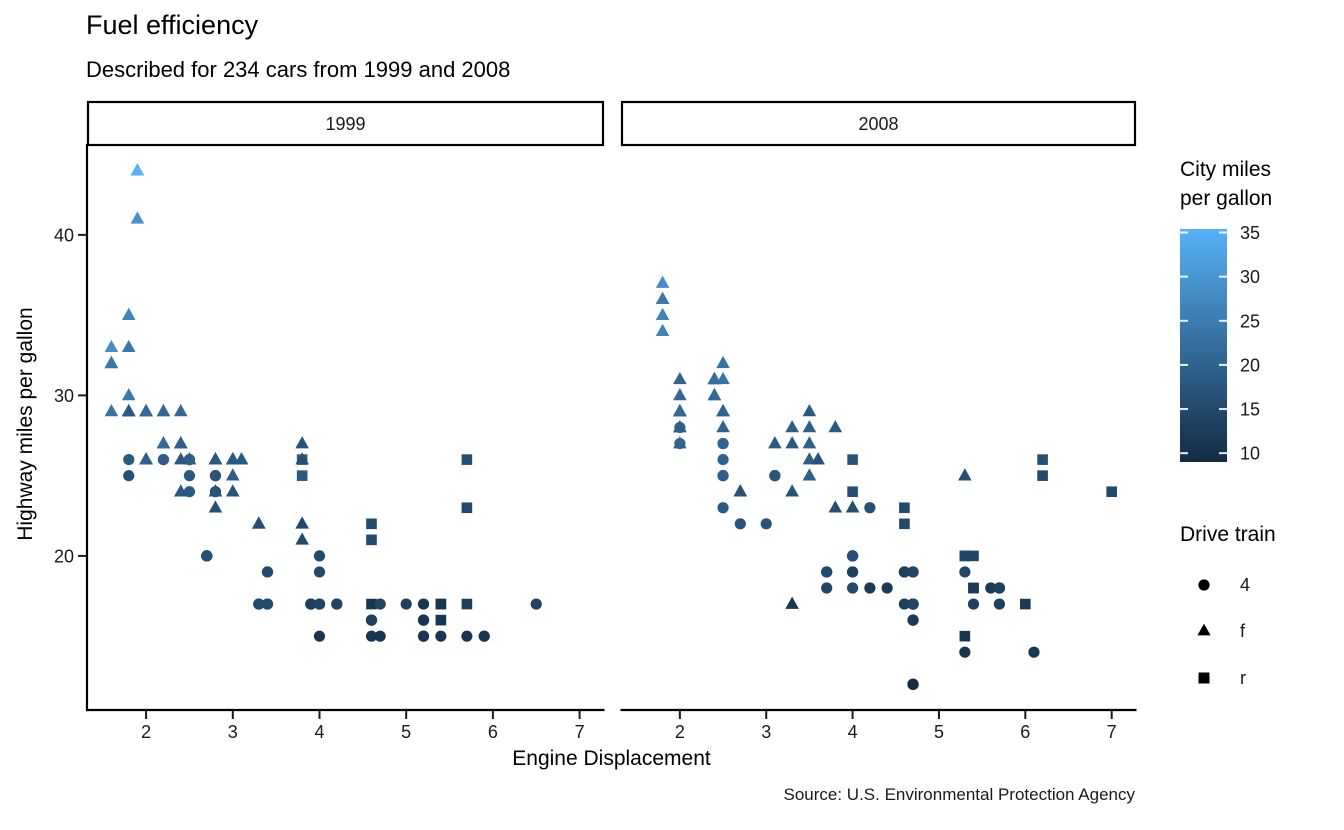 The width and height of the screenshot is (1344, 830). I want to click on shape-legend-item-r: r, so click(1262, 678).